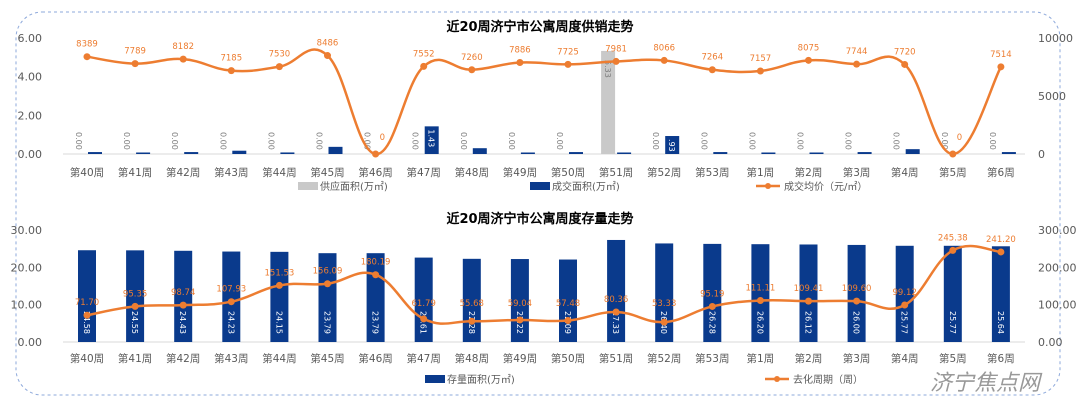 This screenshot has width=1080, height=406. I want to click on x-tick-label: 第44周, so click(279, 172).